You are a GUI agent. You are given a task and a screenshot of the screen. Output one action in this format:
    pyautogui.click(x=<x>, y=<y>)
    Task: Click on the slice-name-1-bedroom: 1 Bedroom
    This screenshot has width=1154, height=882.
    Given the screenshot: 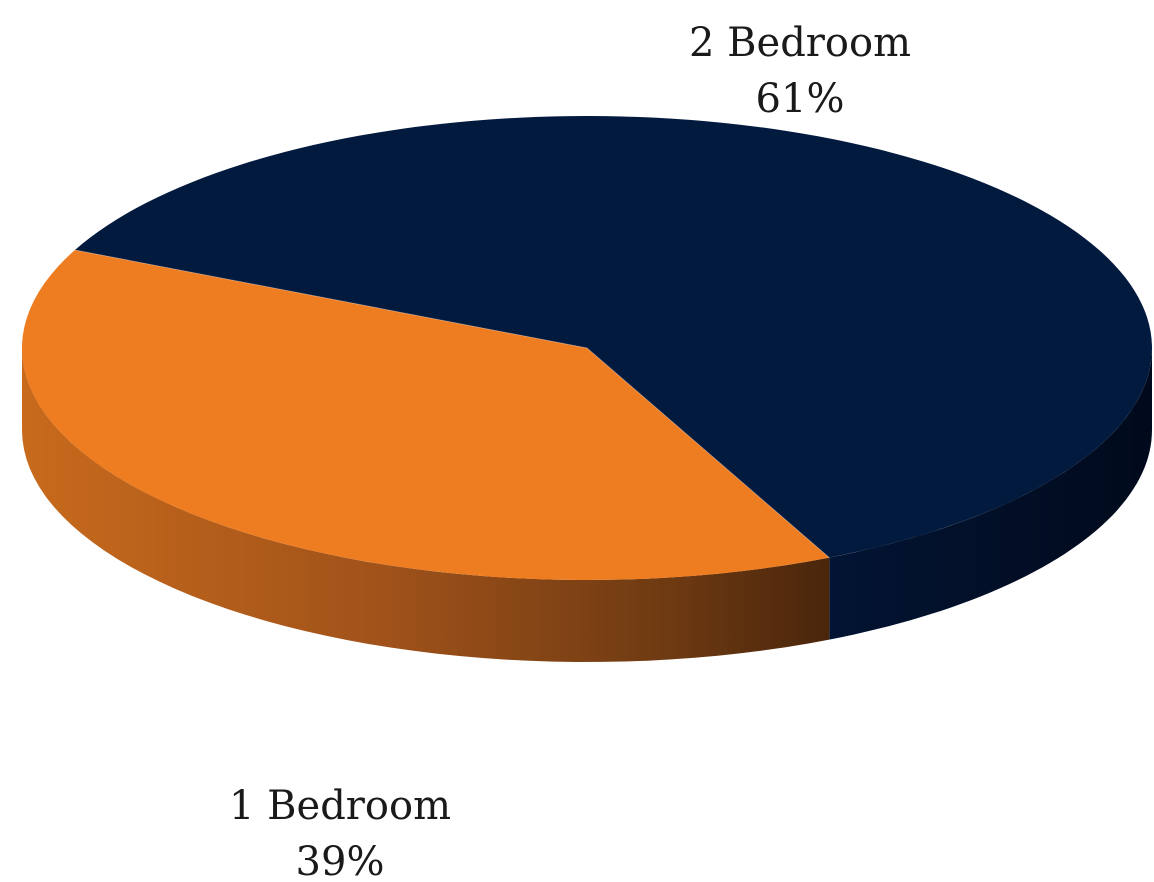 What is the action you would take?
    pyautogui.click(x=340, y=806)
    